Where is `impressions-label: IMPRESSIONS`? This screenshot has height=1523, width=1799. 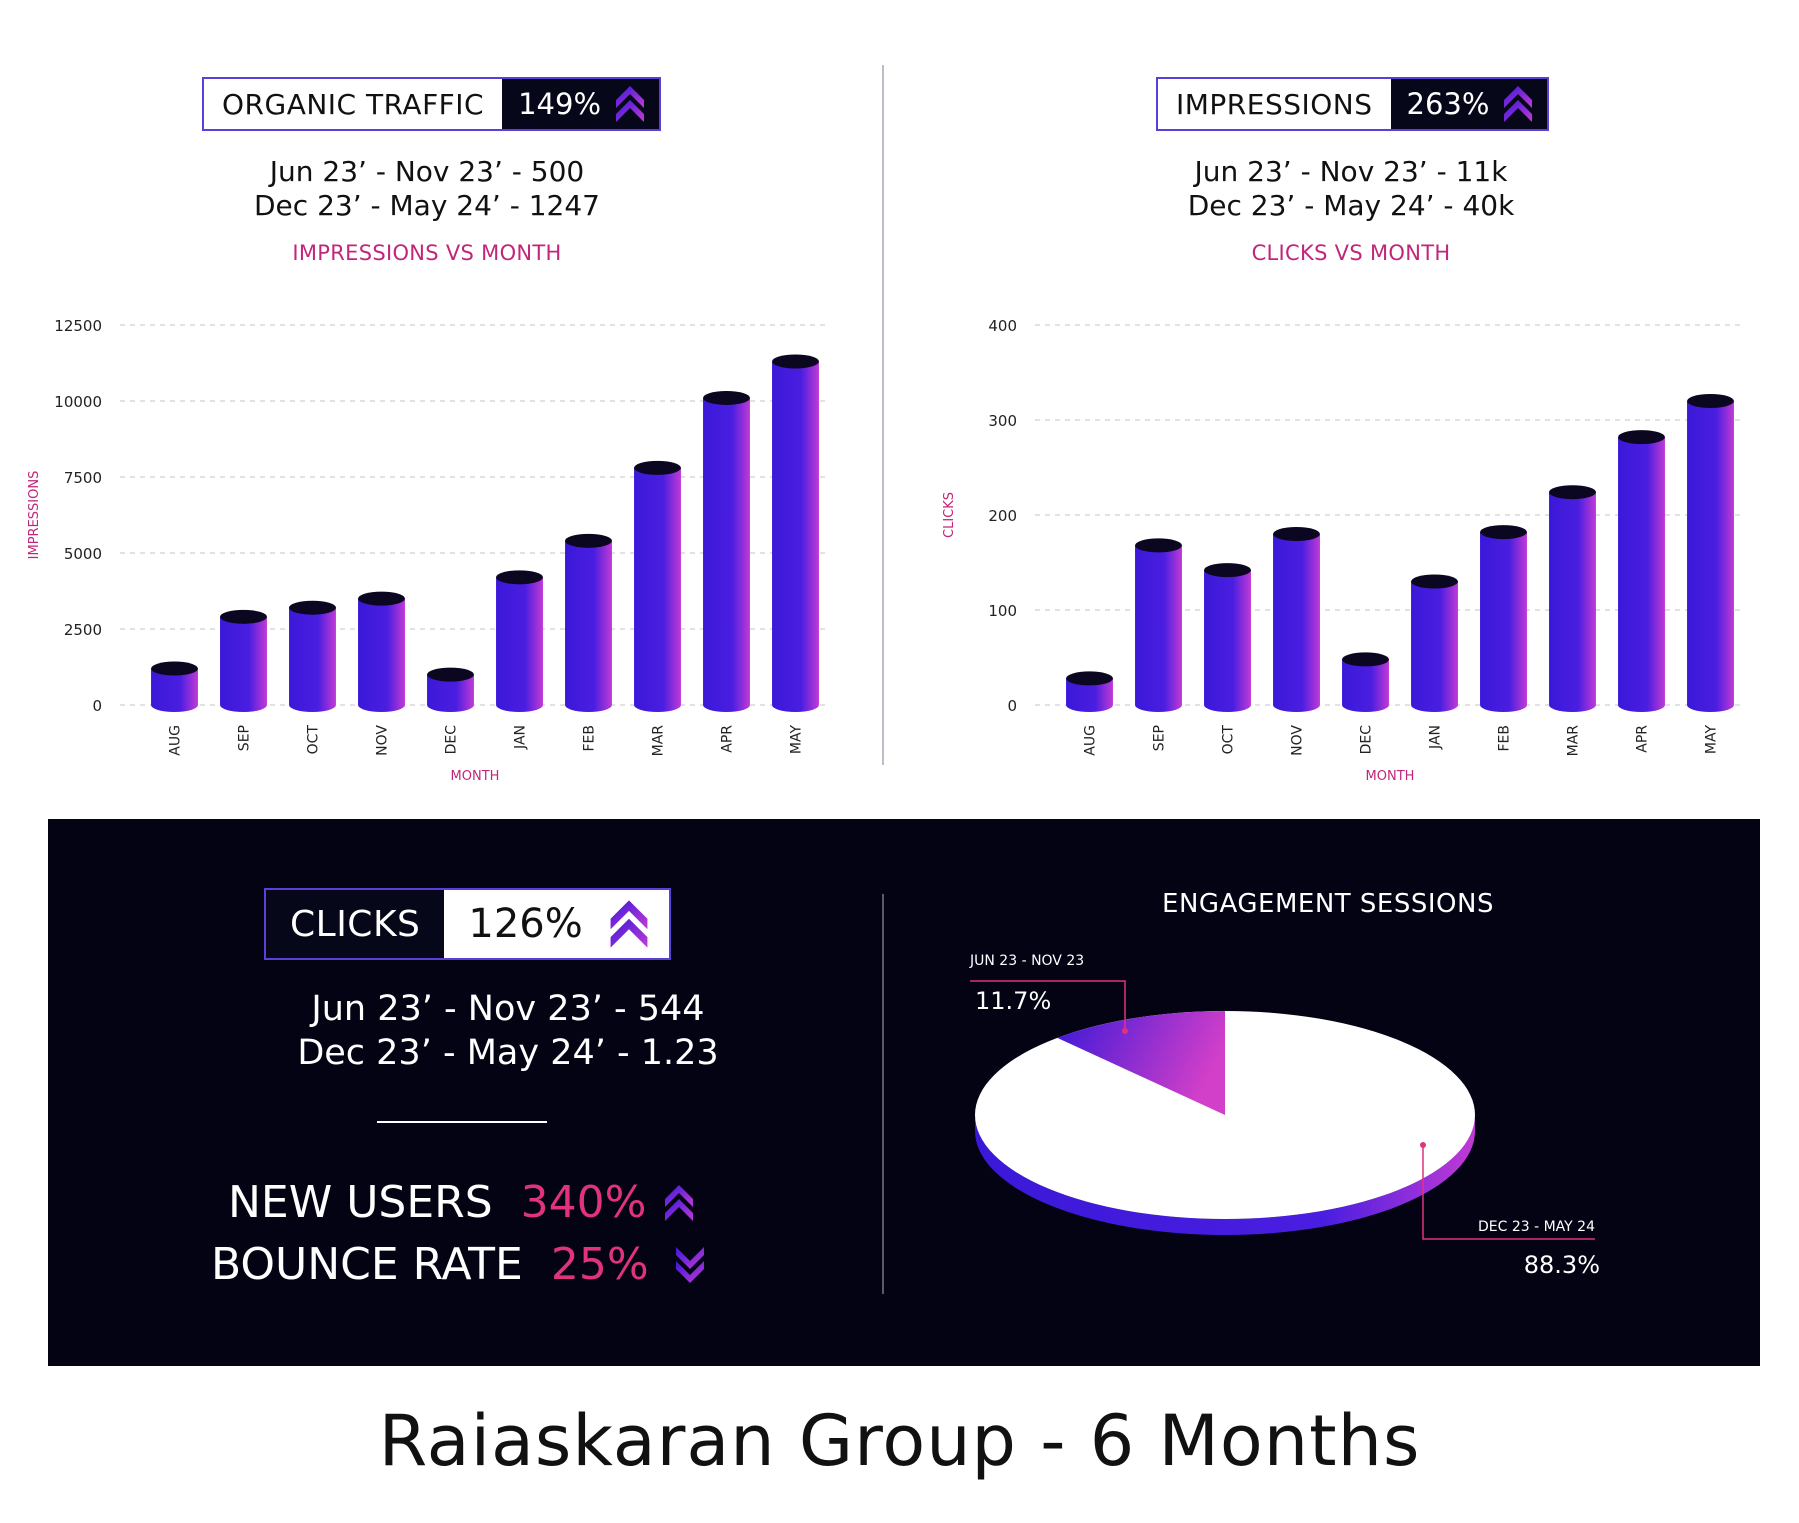 impressions-label: IMPRESSIONS is located at coordinates (1274, 104).